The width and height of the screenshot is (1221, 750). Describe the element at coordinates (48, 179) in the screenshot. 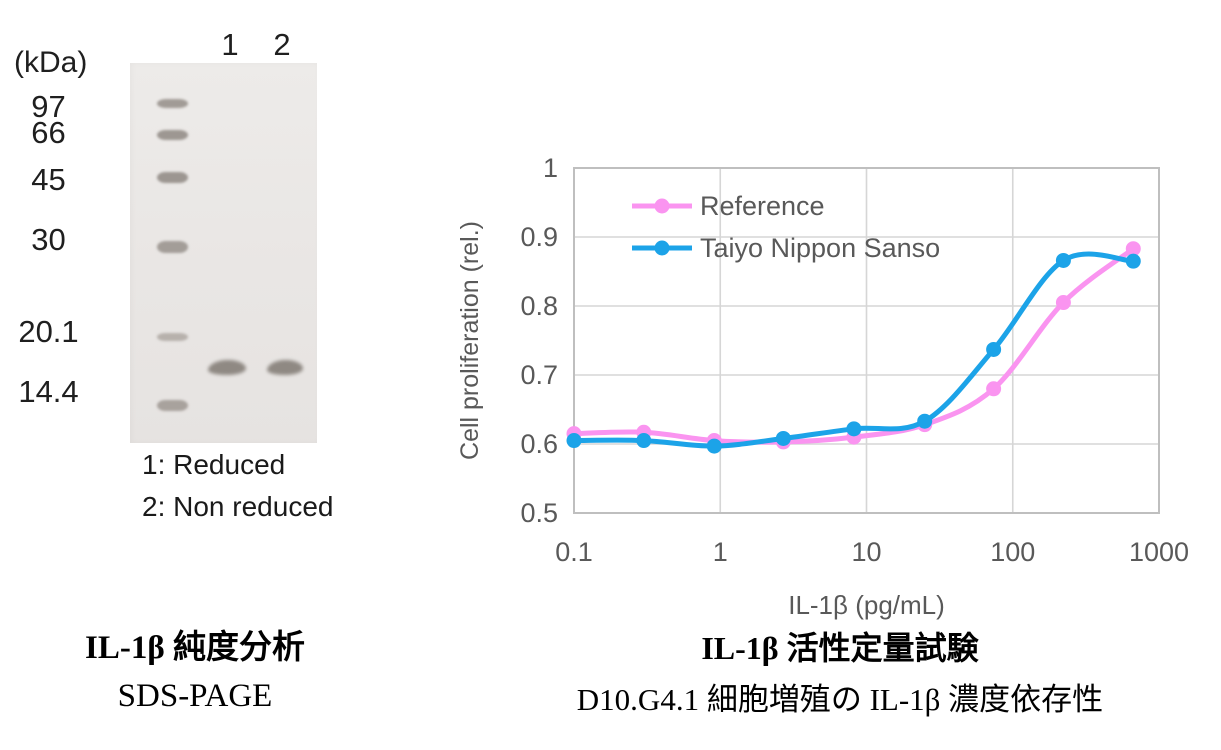

I see `kda-marker-label: 45` at that location.